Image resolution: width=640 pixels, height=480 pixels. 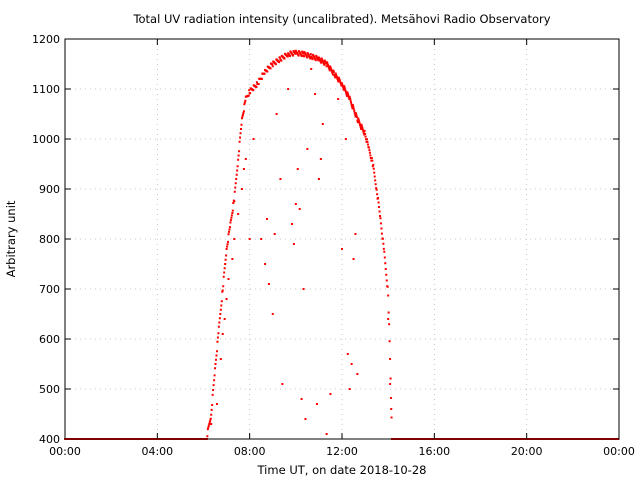 What do you see at coordinates (527, 451) in the screenshot?
I see `x-tick-label: 20:00` at bounding box center [527, 451].